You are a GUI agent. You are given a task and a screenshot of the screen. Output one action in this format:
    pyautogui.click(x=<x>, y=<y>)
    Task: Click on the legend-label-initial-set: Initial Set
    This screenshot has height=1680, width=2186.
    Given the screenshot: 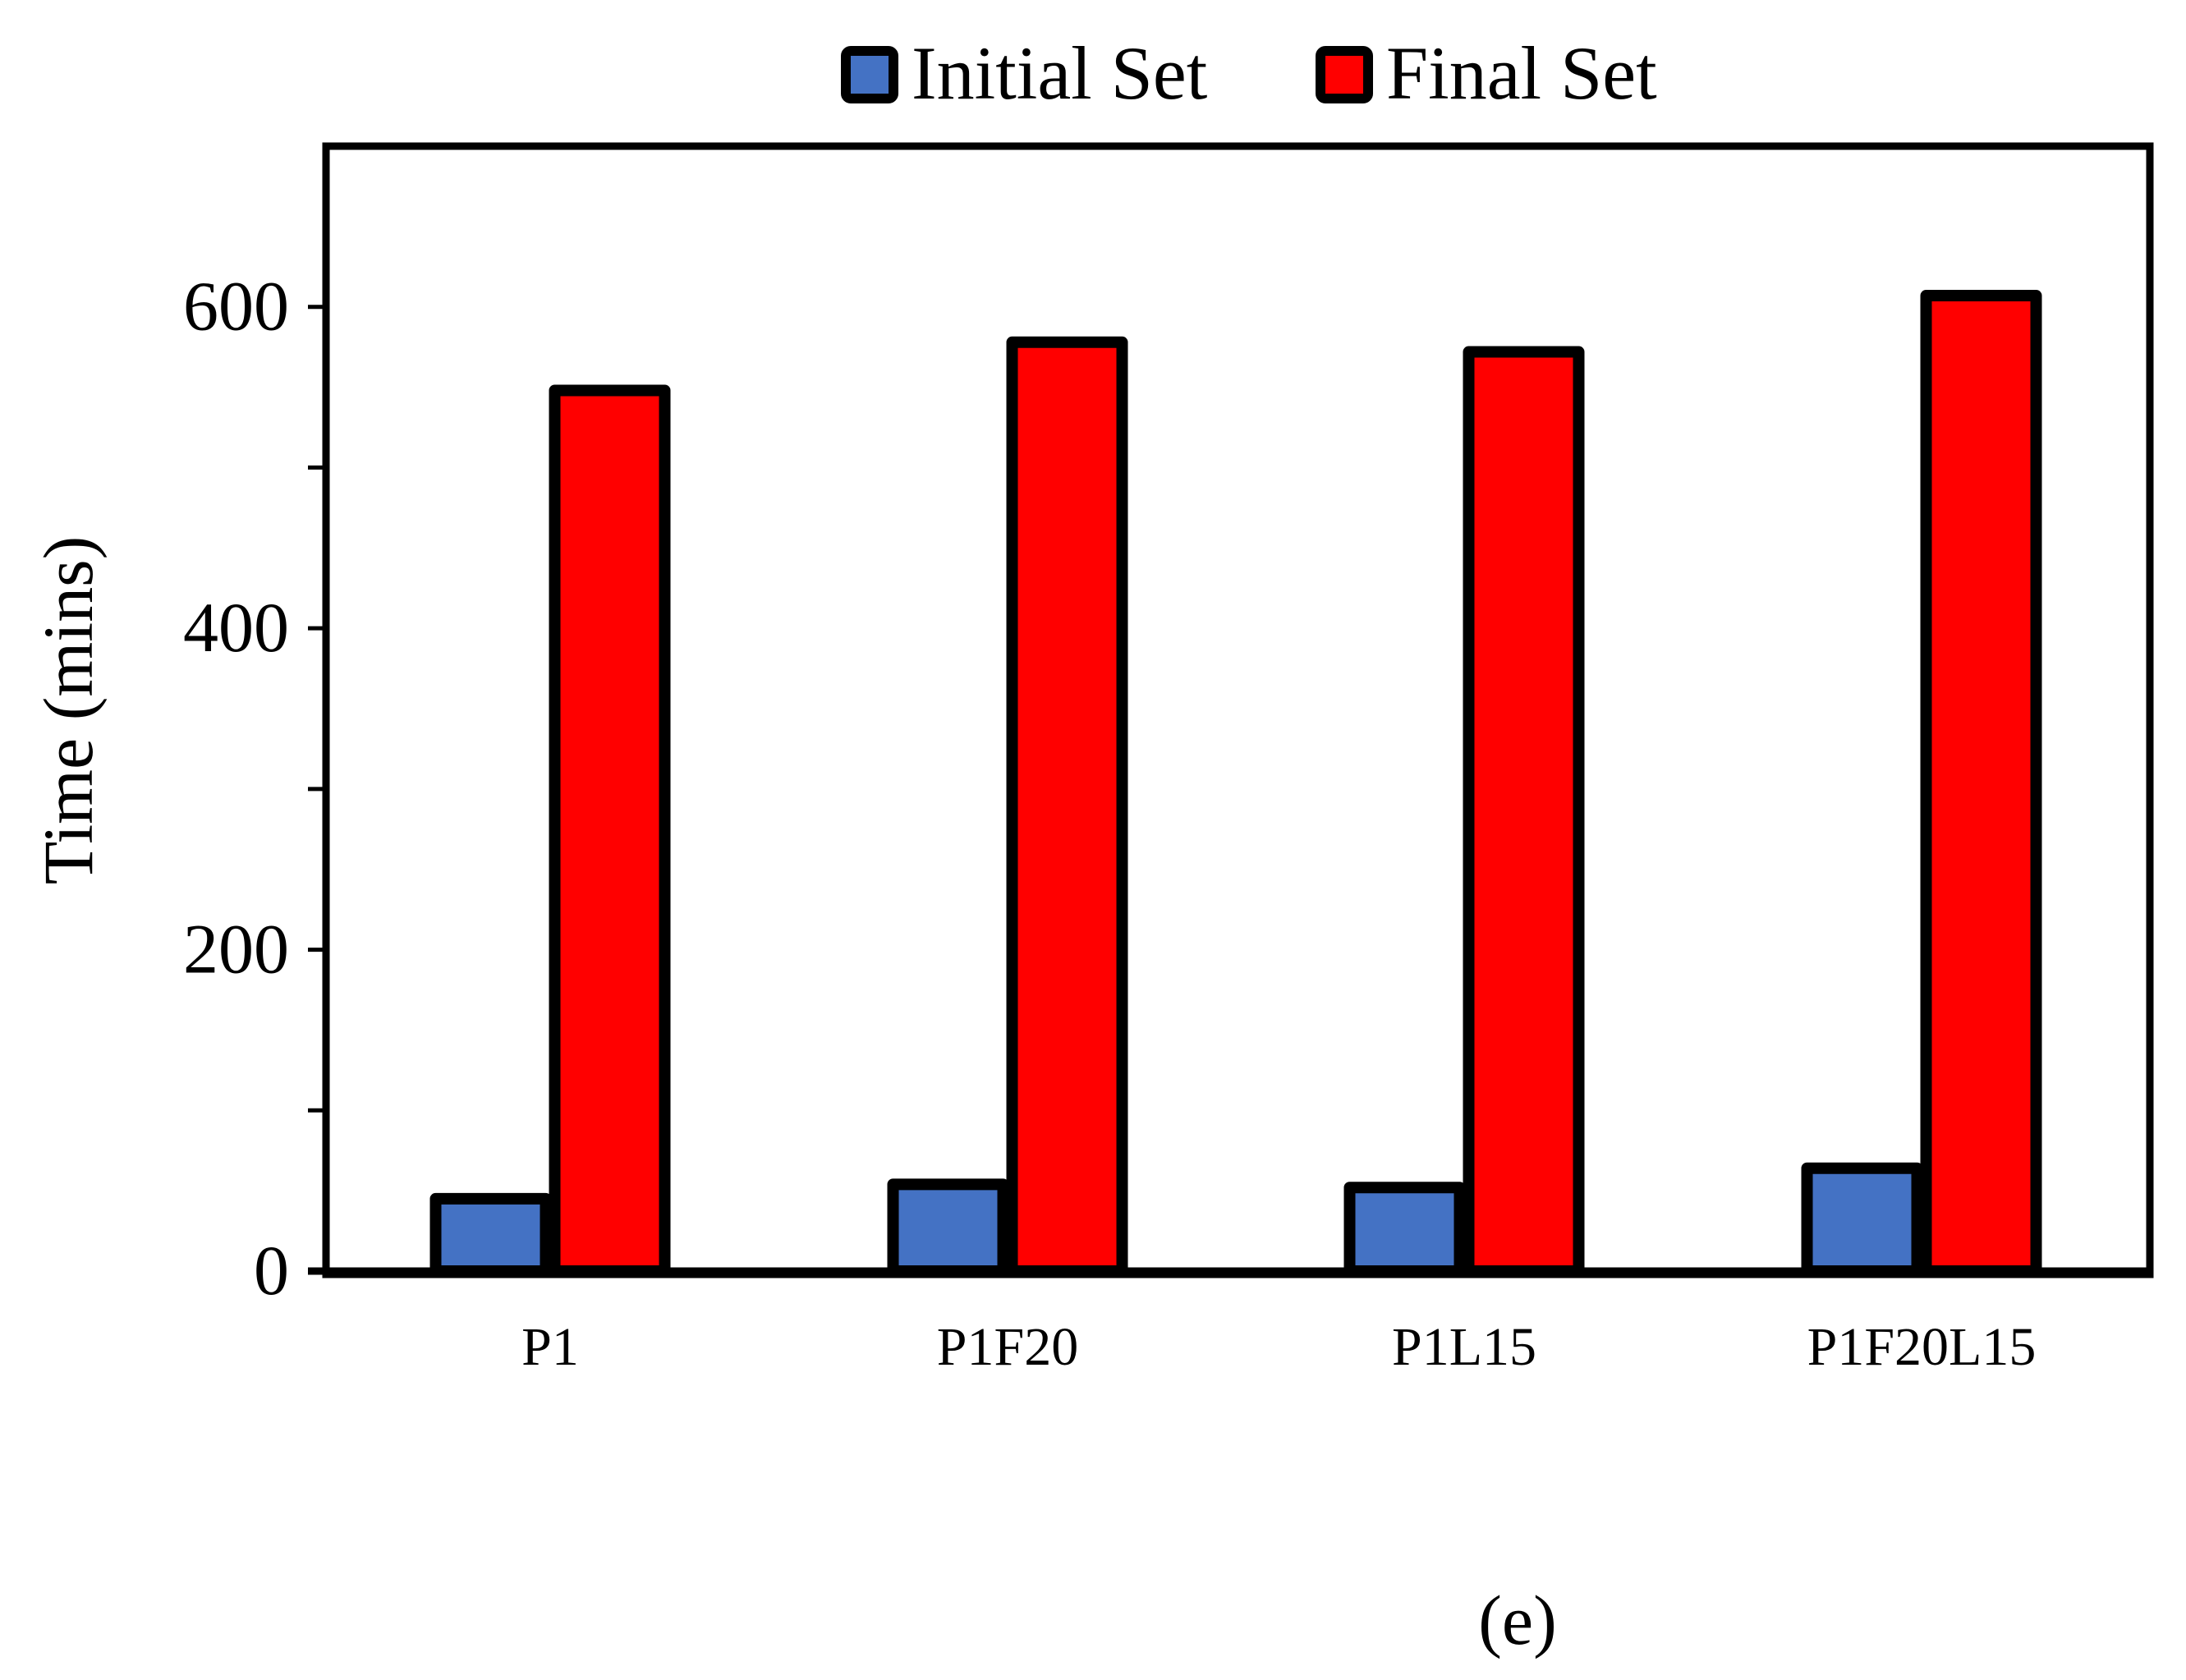 What is the action you would take?
    pyautogui.click(x=1060, y=73)
    